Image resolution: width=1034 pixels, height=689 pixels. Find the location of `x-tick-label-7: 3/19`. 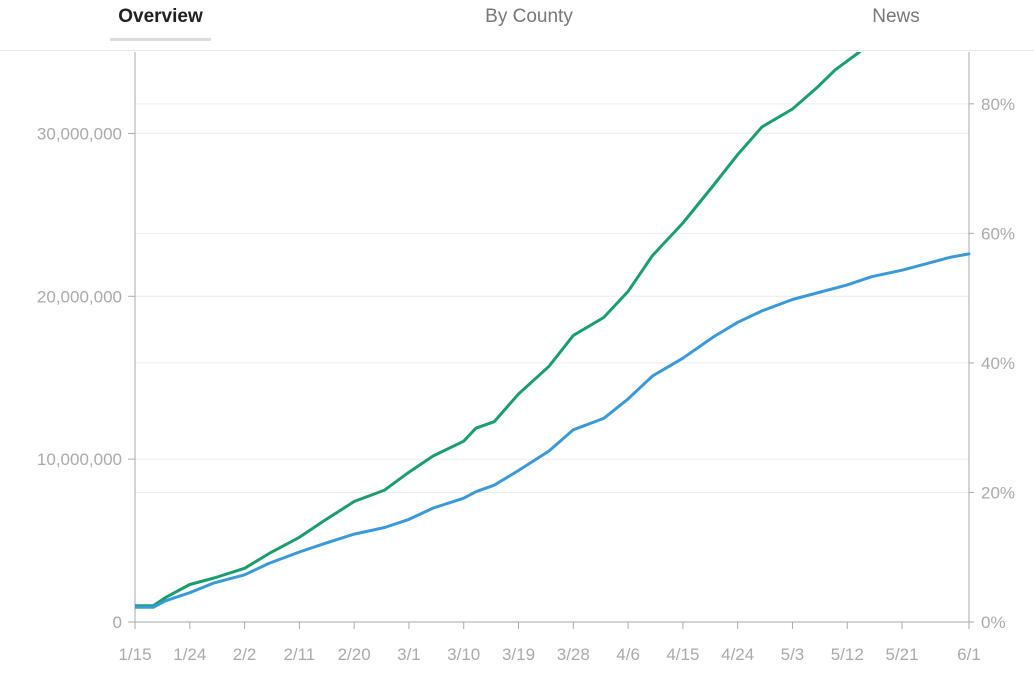

x-tick-label-7: 3/19 is located at coordinates (518, 654).